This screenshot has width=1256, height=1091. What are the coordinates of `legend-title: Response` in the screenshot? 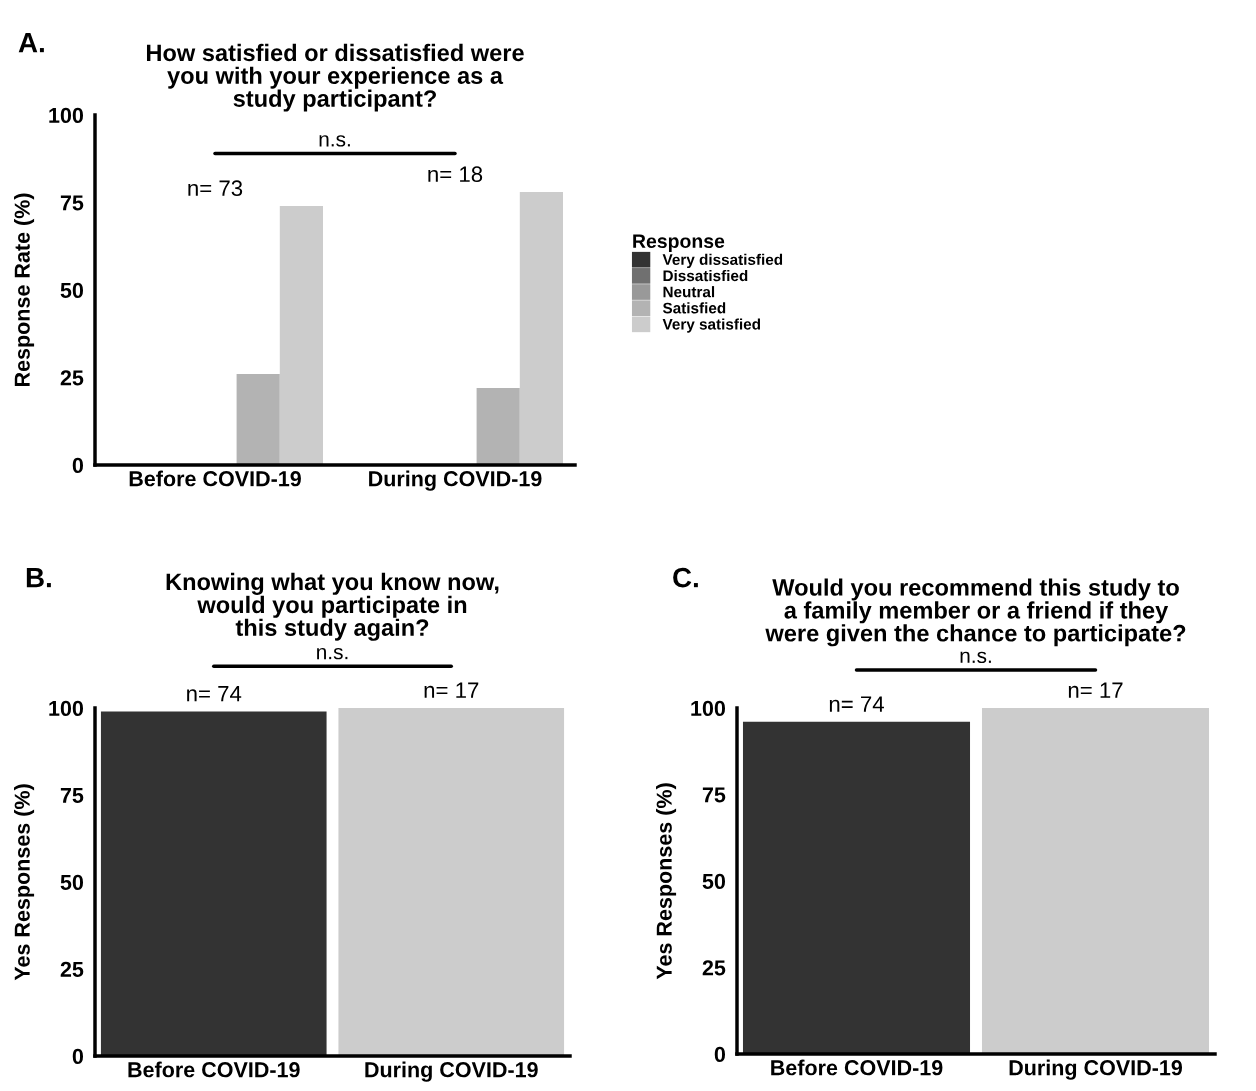 It's located at (679, 243).